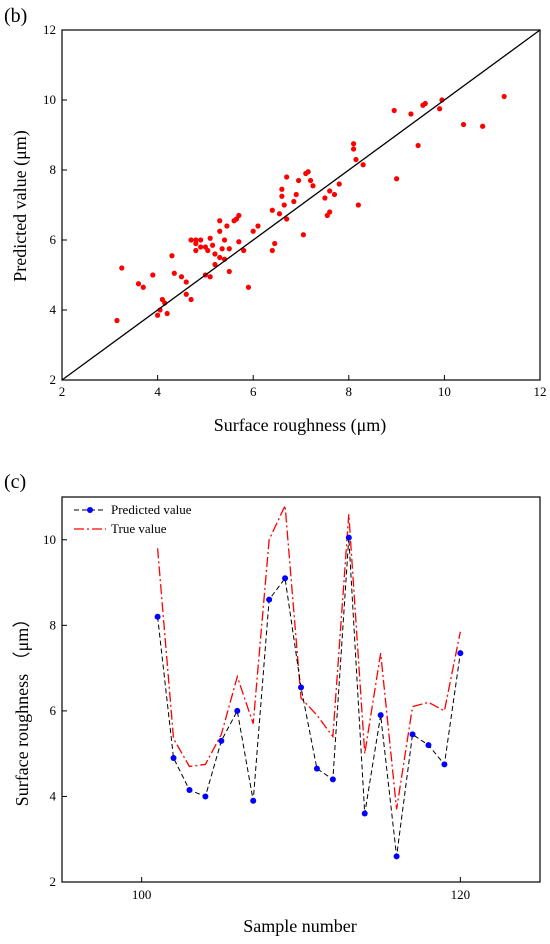 The image size is (550, 944). Describe the element at coordinates (444, 391) in the screenshot. I see `x-tick-label: 10` at that location.